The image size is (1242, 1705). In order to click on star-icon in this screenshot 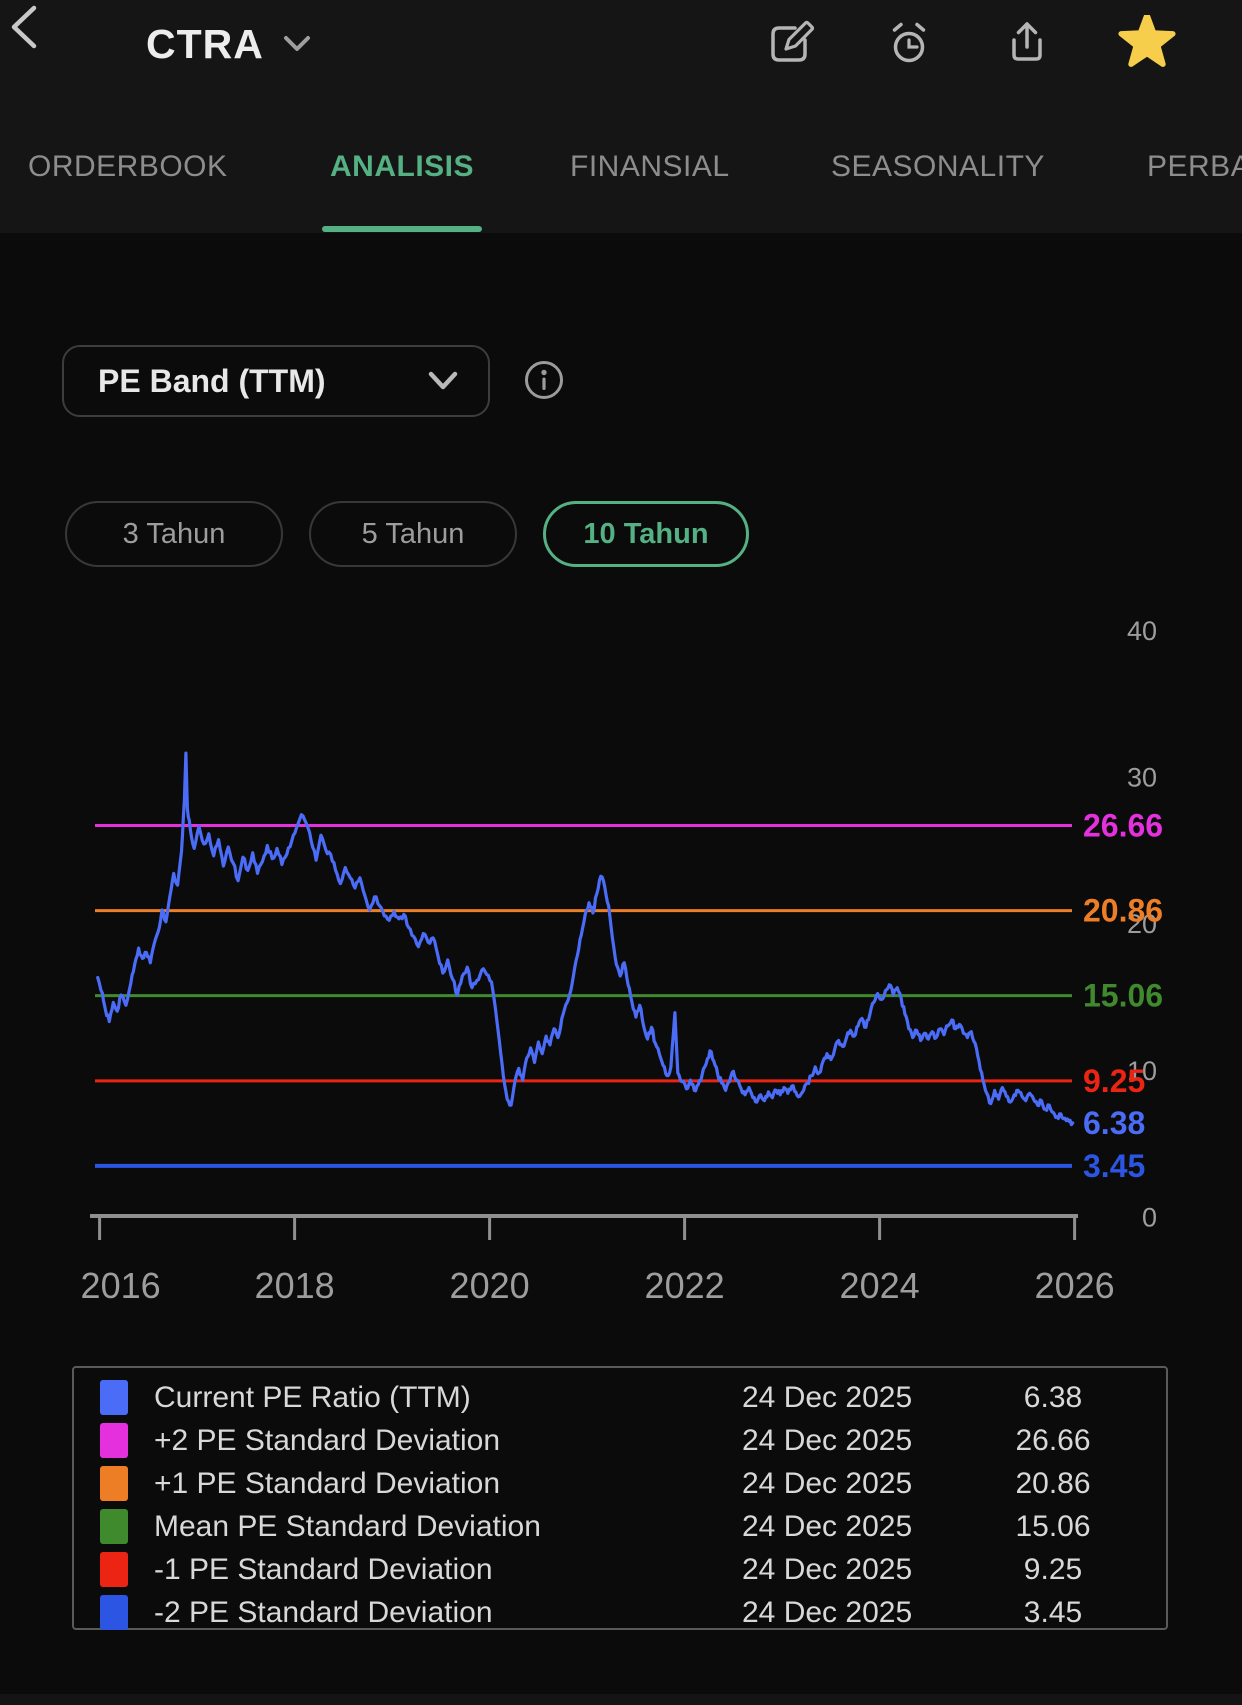, I will do `click(1147, 39)`.